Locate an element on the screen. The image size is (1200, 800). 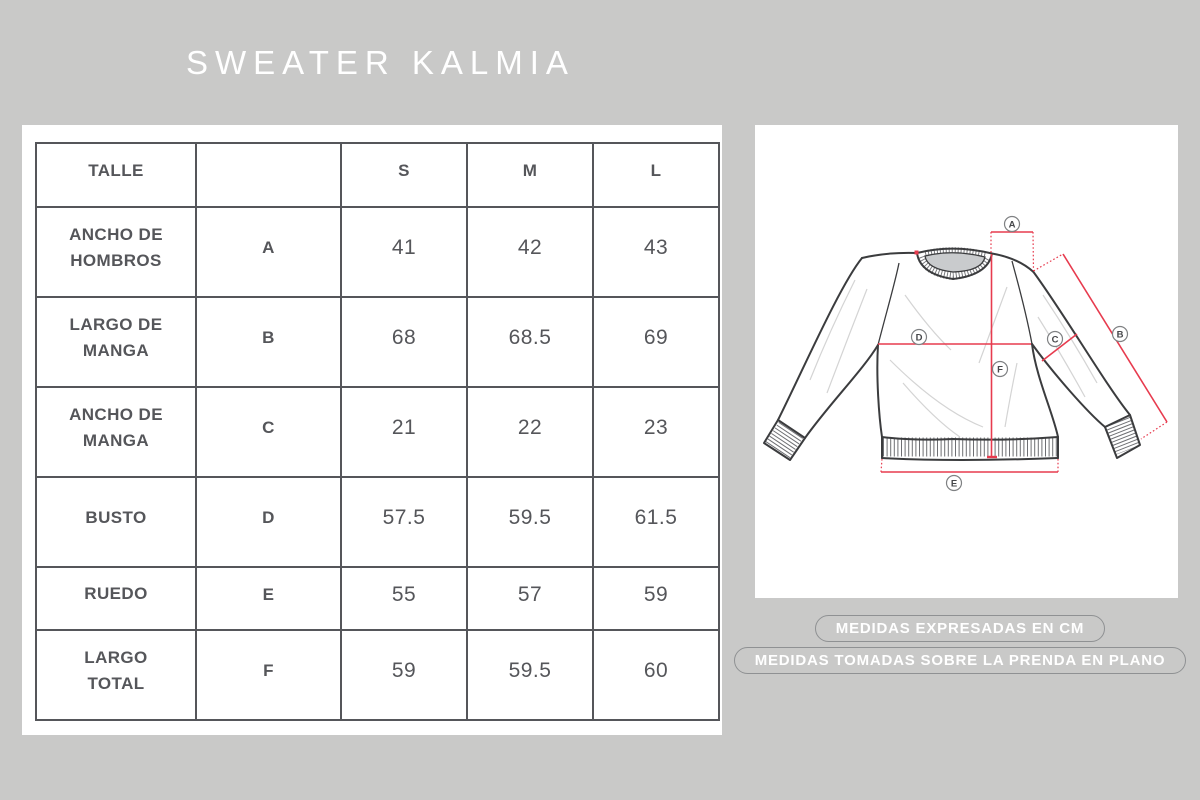
table-row: ANCHO DE MANGA C 21 22 23 is located at coordinates (377, 432).